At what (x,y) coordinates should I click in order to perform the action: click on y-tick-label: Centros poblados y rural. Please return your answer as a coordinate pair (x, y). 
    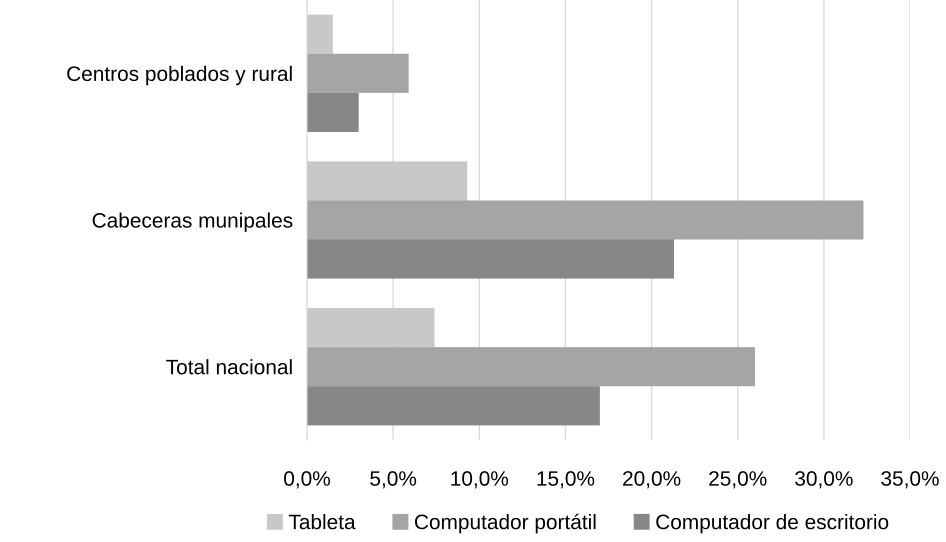
    Looking at the image, I should click on (179, 76).